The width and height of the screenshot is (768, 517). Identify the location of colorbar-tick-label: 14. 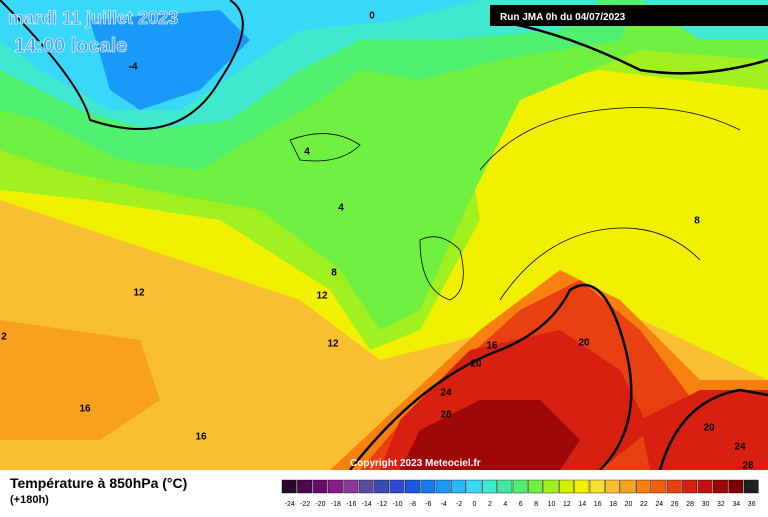
(582, 504).